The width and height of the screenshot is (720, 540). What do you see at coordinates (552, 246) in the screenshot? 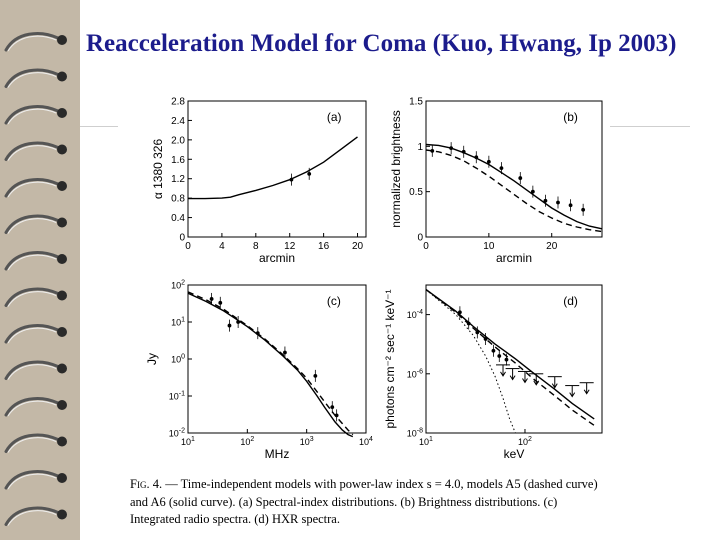
I see `tick-label: 20` at bounding box center [552, 246].